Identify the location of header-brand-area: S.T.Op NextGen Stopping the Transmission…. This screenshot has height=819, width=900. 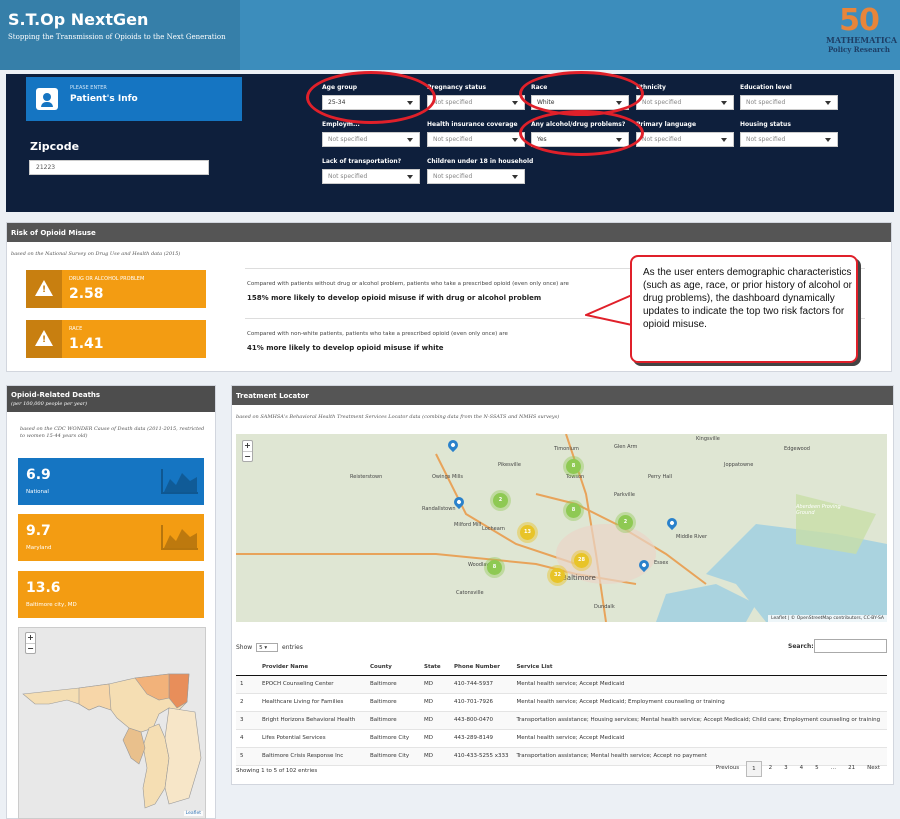
(120, 35).